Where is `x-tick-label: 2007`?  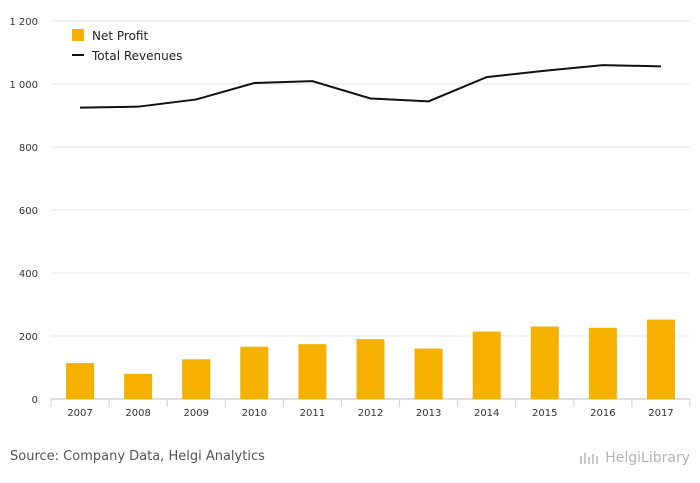 x-tick-label: 2007 is located at coordinates (79, 413).